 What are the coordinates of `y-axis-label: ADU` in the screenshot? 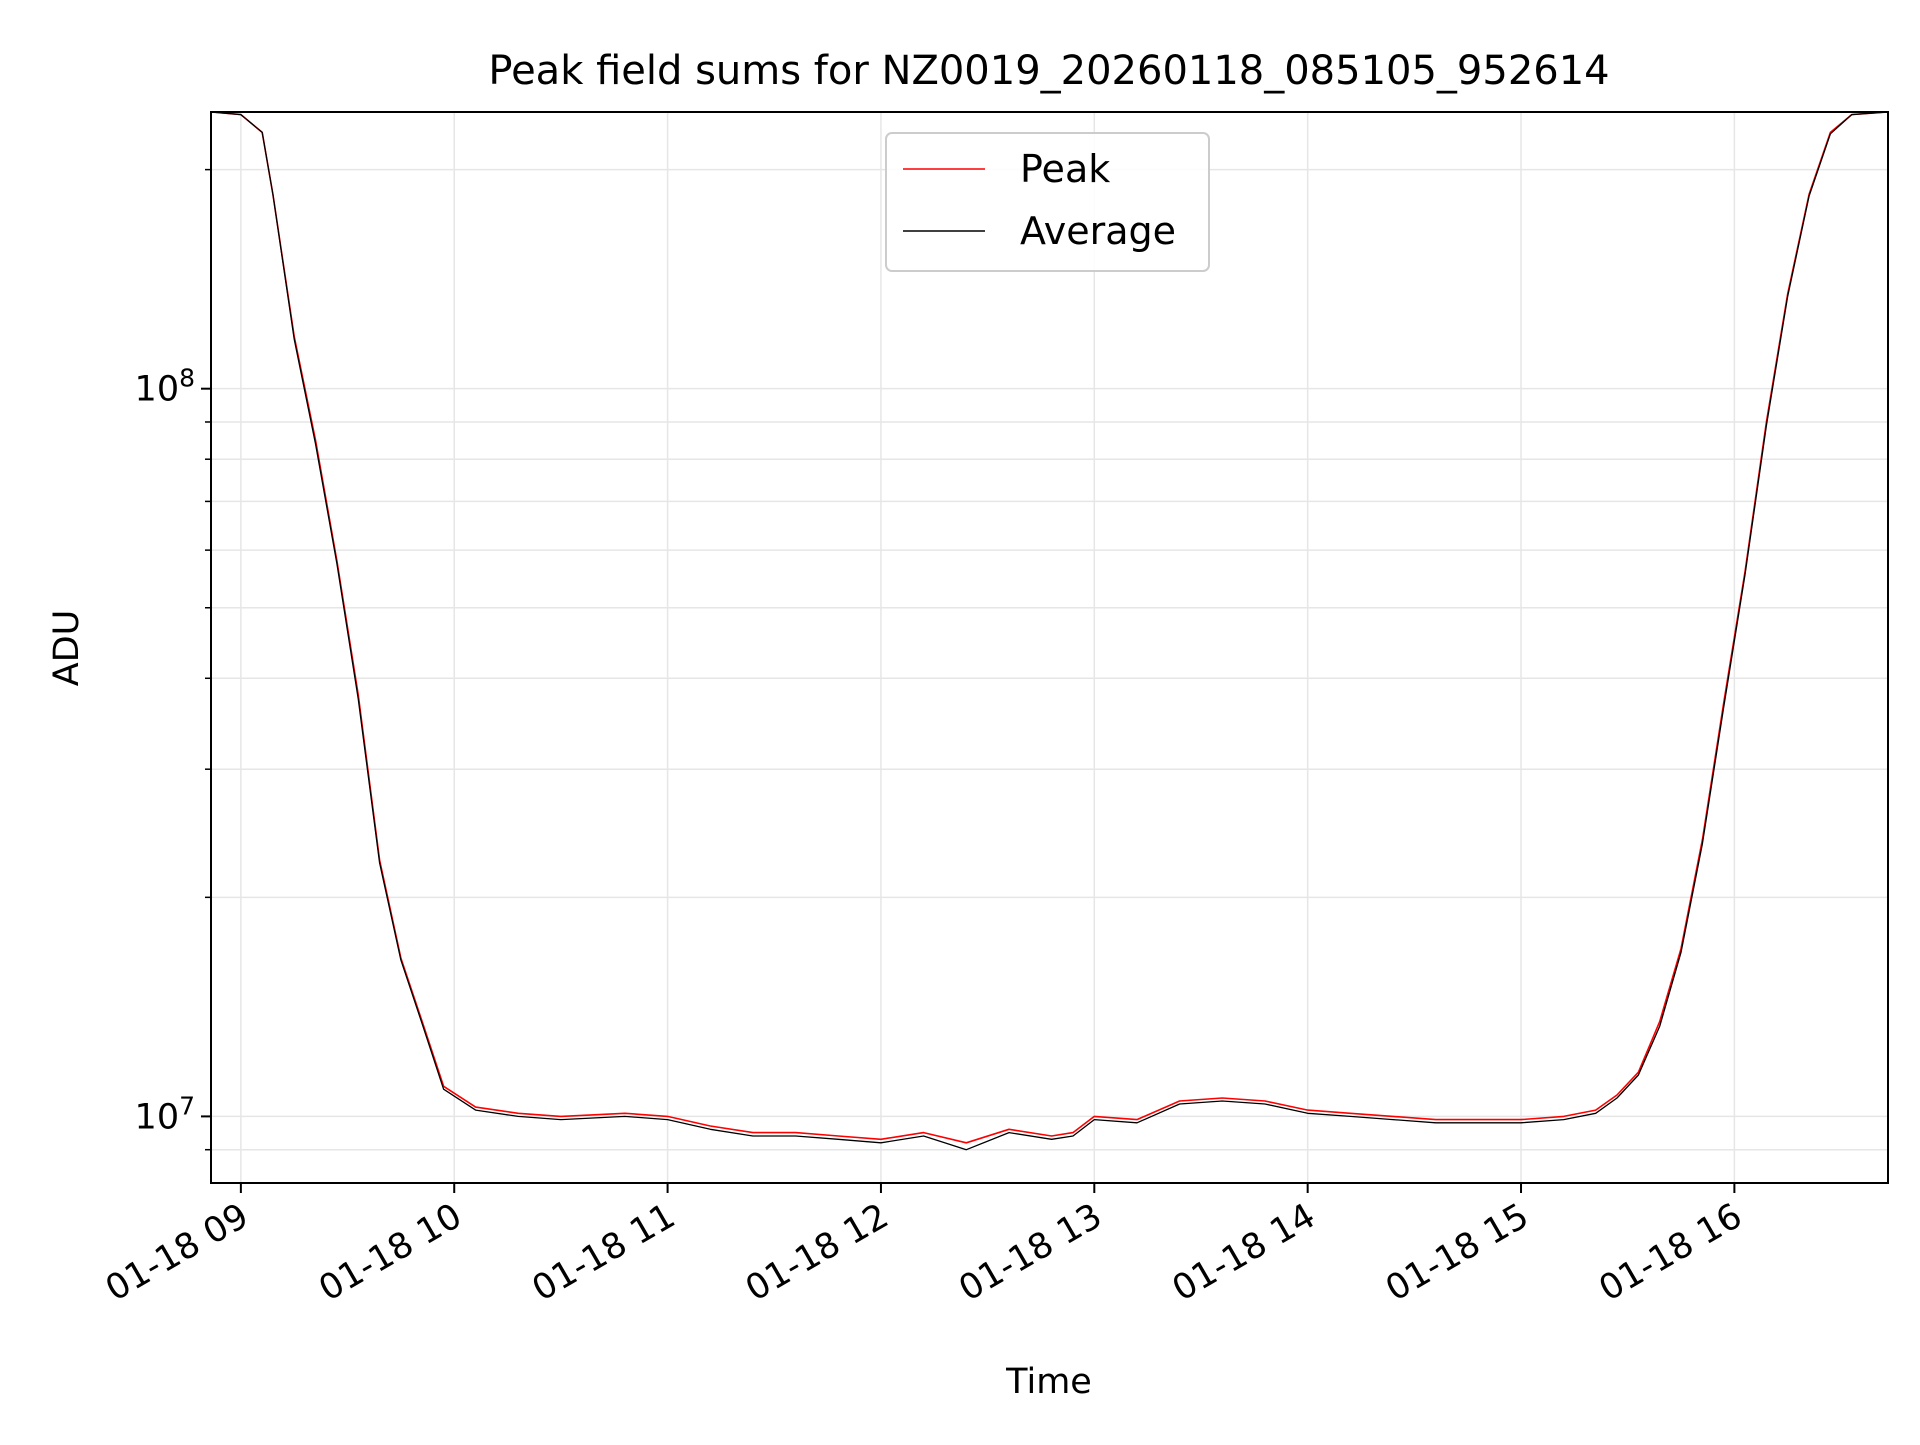 It's located at (67, 648).